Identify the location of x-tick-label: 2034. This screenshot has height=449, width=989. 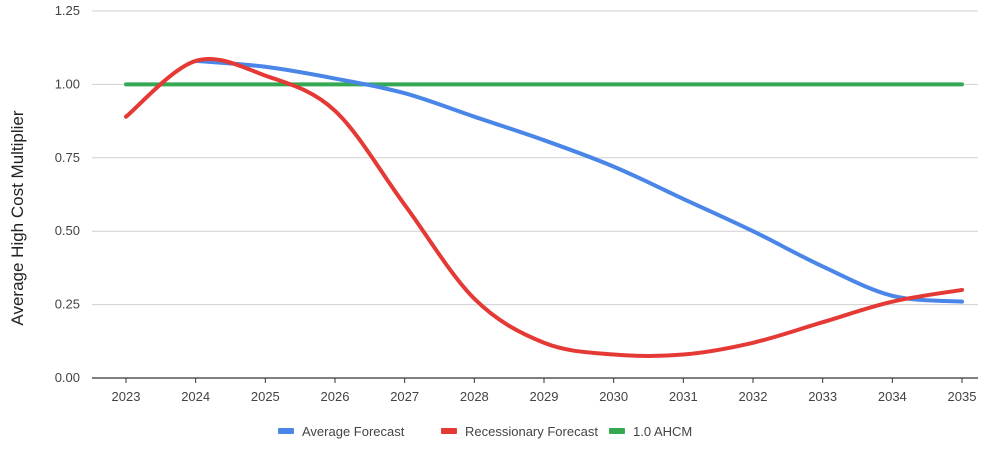
(892, 396).